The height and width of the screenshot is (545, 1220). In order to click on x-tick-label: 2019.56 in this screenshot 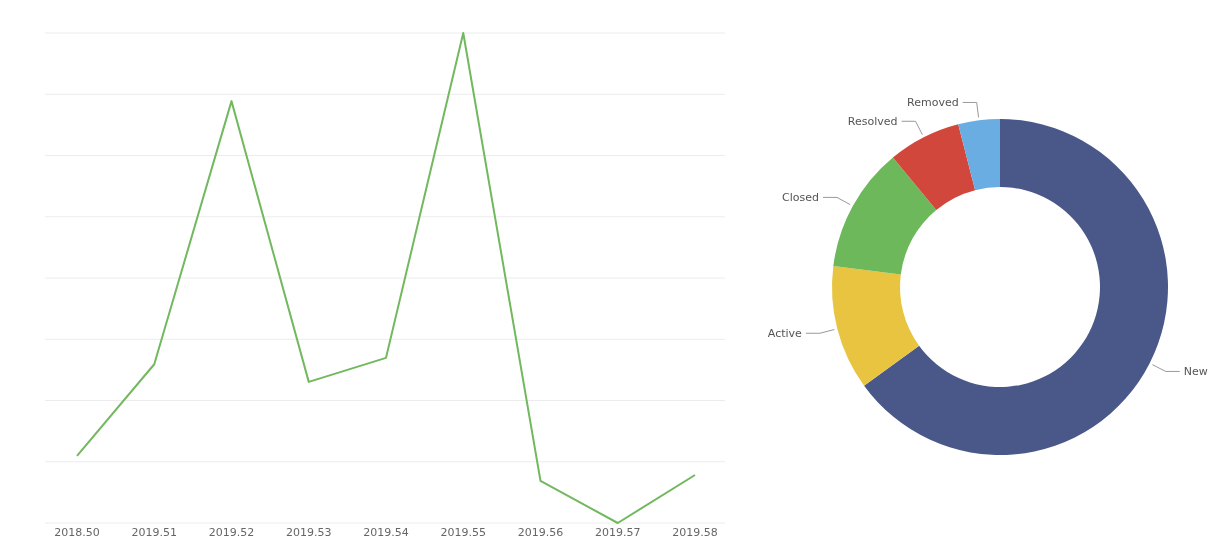, I will do `click(540, 532)`.